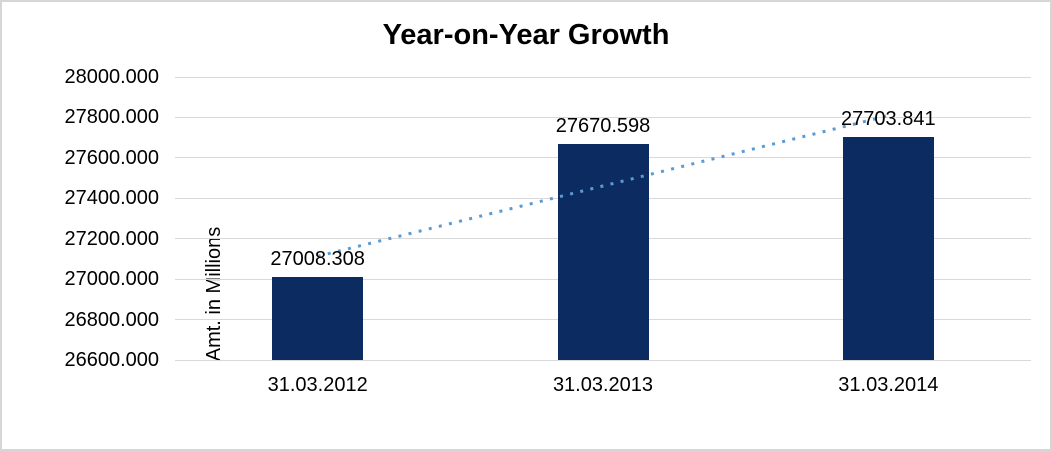 The width and height of the screenshot is (1052, 451). What do you see at coordinates (111, 238) in the screenshot?
I see `y-tick-label: 27200.000` at bounding box center [111, 238].